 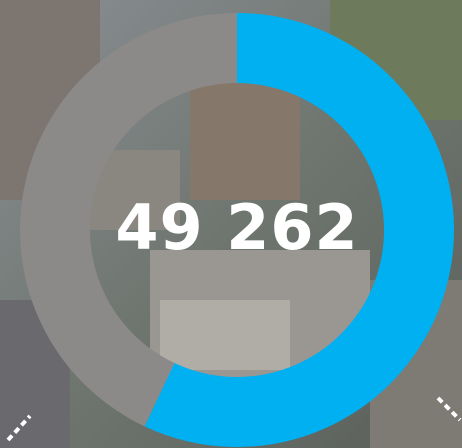 I want to click on corner-marks, so click(x=234, y=419).